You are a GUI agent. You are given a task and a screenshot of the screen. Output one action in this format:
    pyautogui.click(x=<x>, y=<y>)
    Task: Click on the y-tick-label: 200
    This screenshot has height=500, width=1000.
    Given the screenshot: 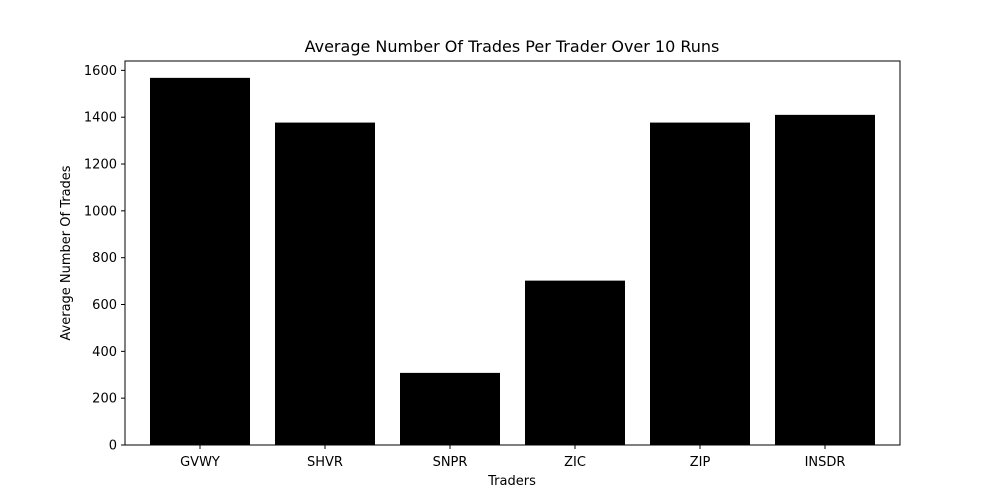 What is the action you would take?
    pyautogui.click(x=104, y=399)
    